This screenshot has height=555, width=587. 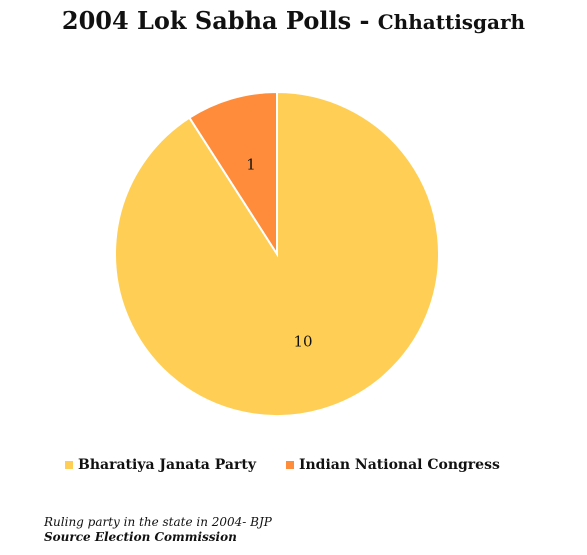 I want to click on legend-item-bjp: Bharatiya Janata Party, so click(x=160, y=465).